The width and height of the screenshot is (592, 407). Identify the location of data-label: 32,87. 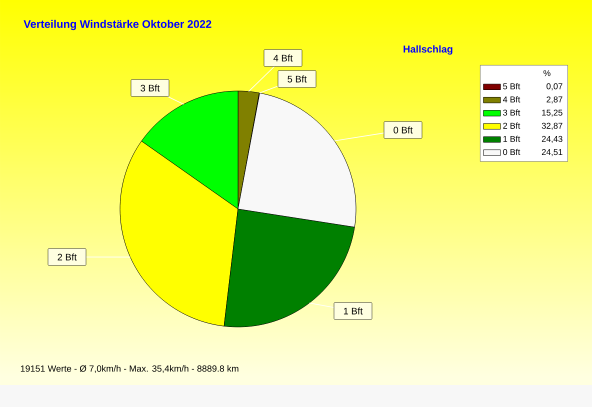
(552, 126).